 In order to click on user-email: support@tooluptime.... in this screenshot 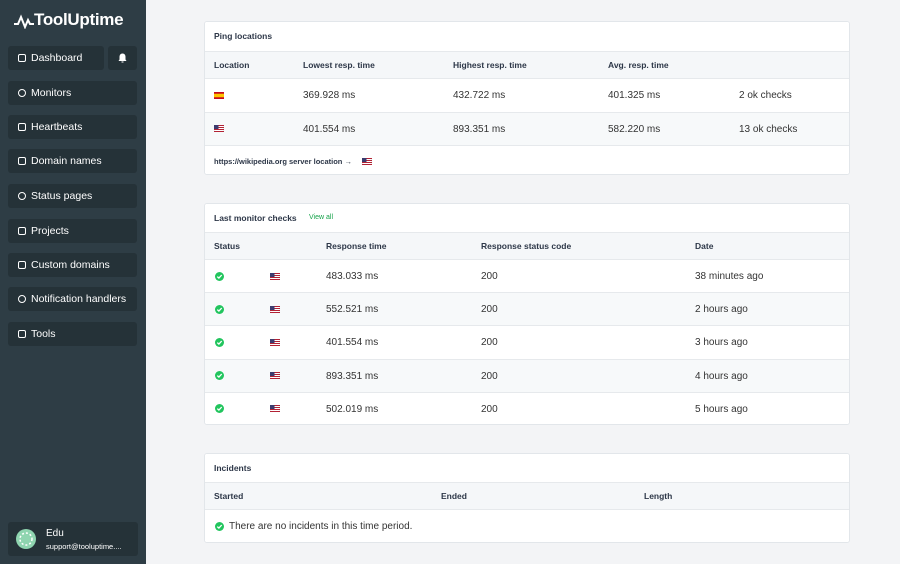, I will do `click(84, 546)`.